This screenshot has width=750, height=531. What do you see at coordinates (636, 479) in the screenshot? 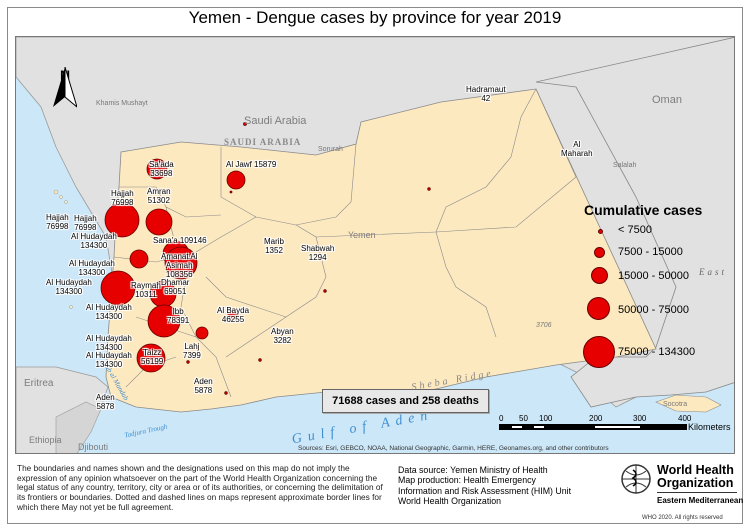
I see `who-emblem-icon` at bounding box center [636, 479].